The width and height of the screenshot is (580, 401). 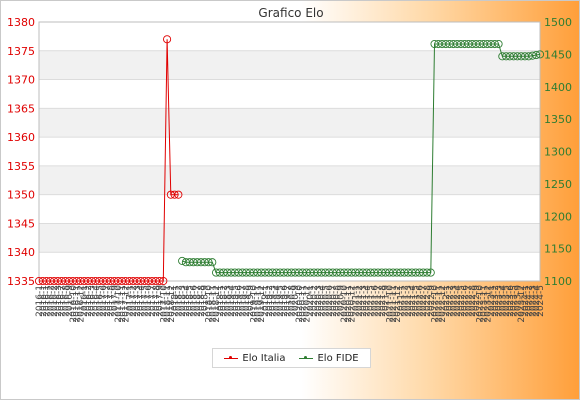 What do you see at coordinates (78, 304) in the screenshot?
I see `x-tick-label: 2016-11` at bounding box center [78, 304].